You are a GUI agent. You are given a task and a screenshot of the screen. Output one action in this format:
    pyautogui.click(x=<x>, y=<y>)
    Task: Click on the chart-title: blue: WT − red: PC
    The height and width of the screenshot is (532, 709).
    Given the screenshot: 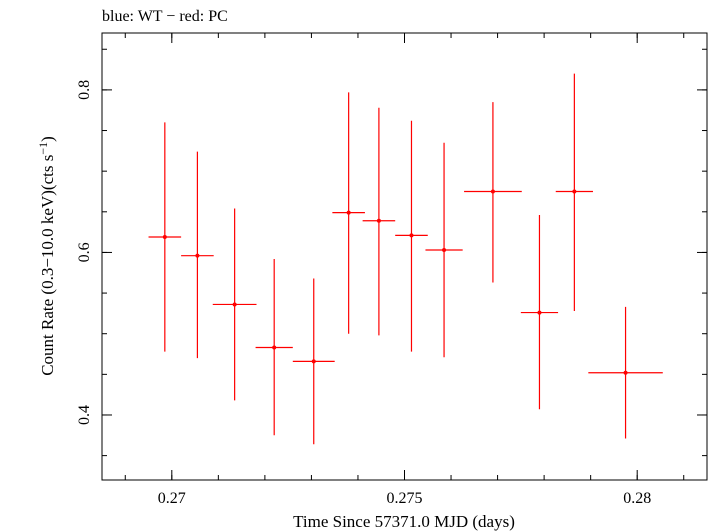 What is the action you would take?
    pyautogui.click(x=165, y=16)
    